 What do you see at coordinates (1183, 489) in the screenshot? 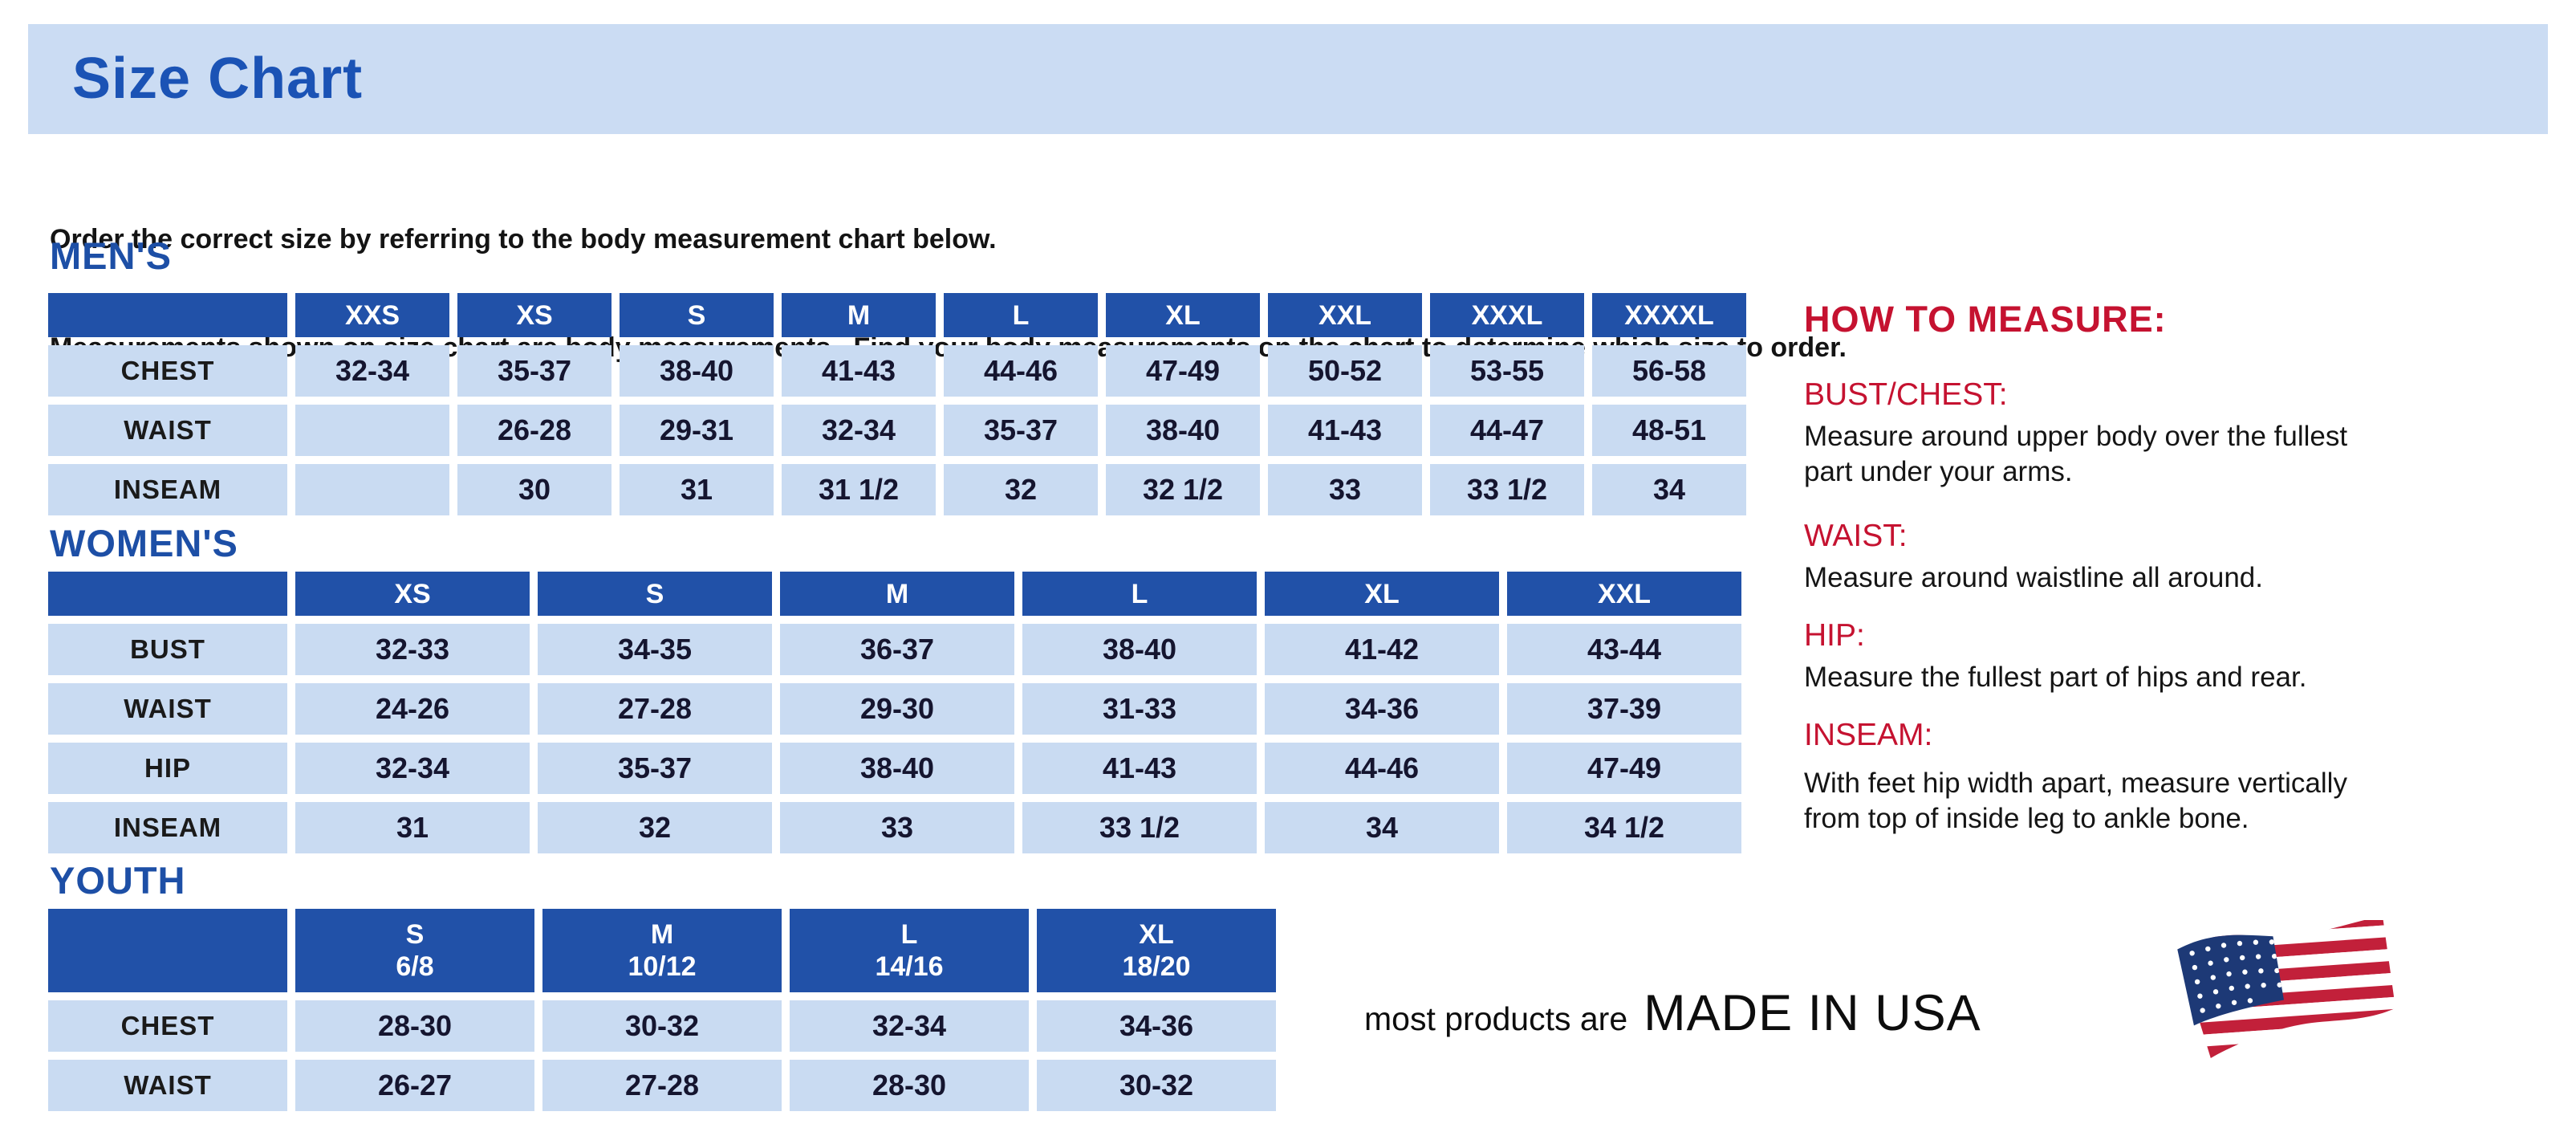
I see `data-cell: 32 1/2` at bounding box center [1183, 489].